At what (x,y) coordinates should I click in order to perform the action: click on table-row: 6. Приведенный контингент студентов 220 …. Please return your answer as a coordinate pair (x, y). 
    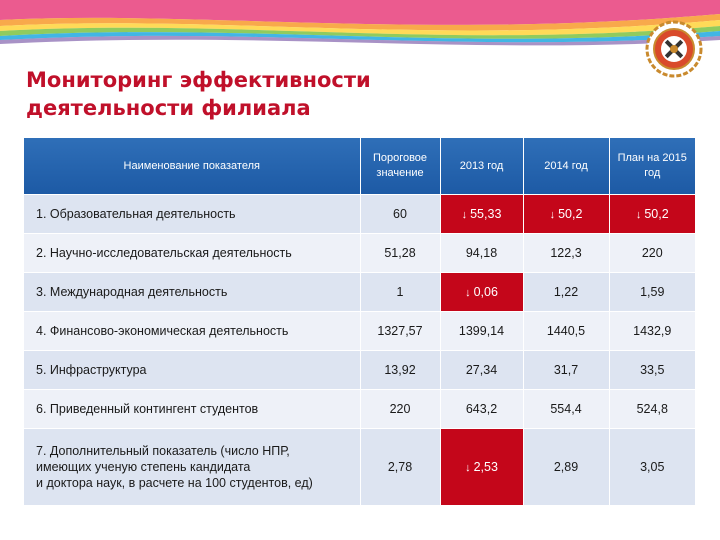
    Looking at the image, I should click on (359, 409).